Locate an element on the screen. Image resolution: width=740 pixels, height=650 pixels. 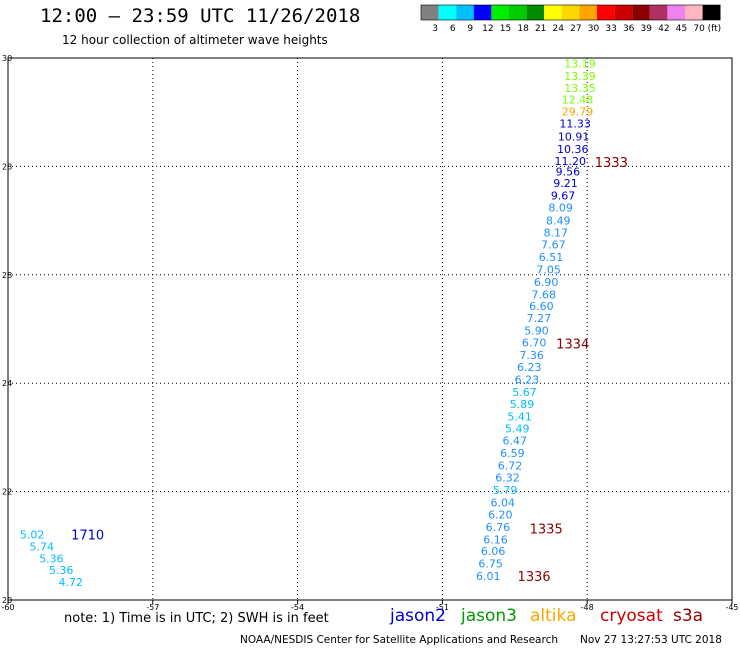
wave-height-label: 6.59 is located at coordinates (512, 453).